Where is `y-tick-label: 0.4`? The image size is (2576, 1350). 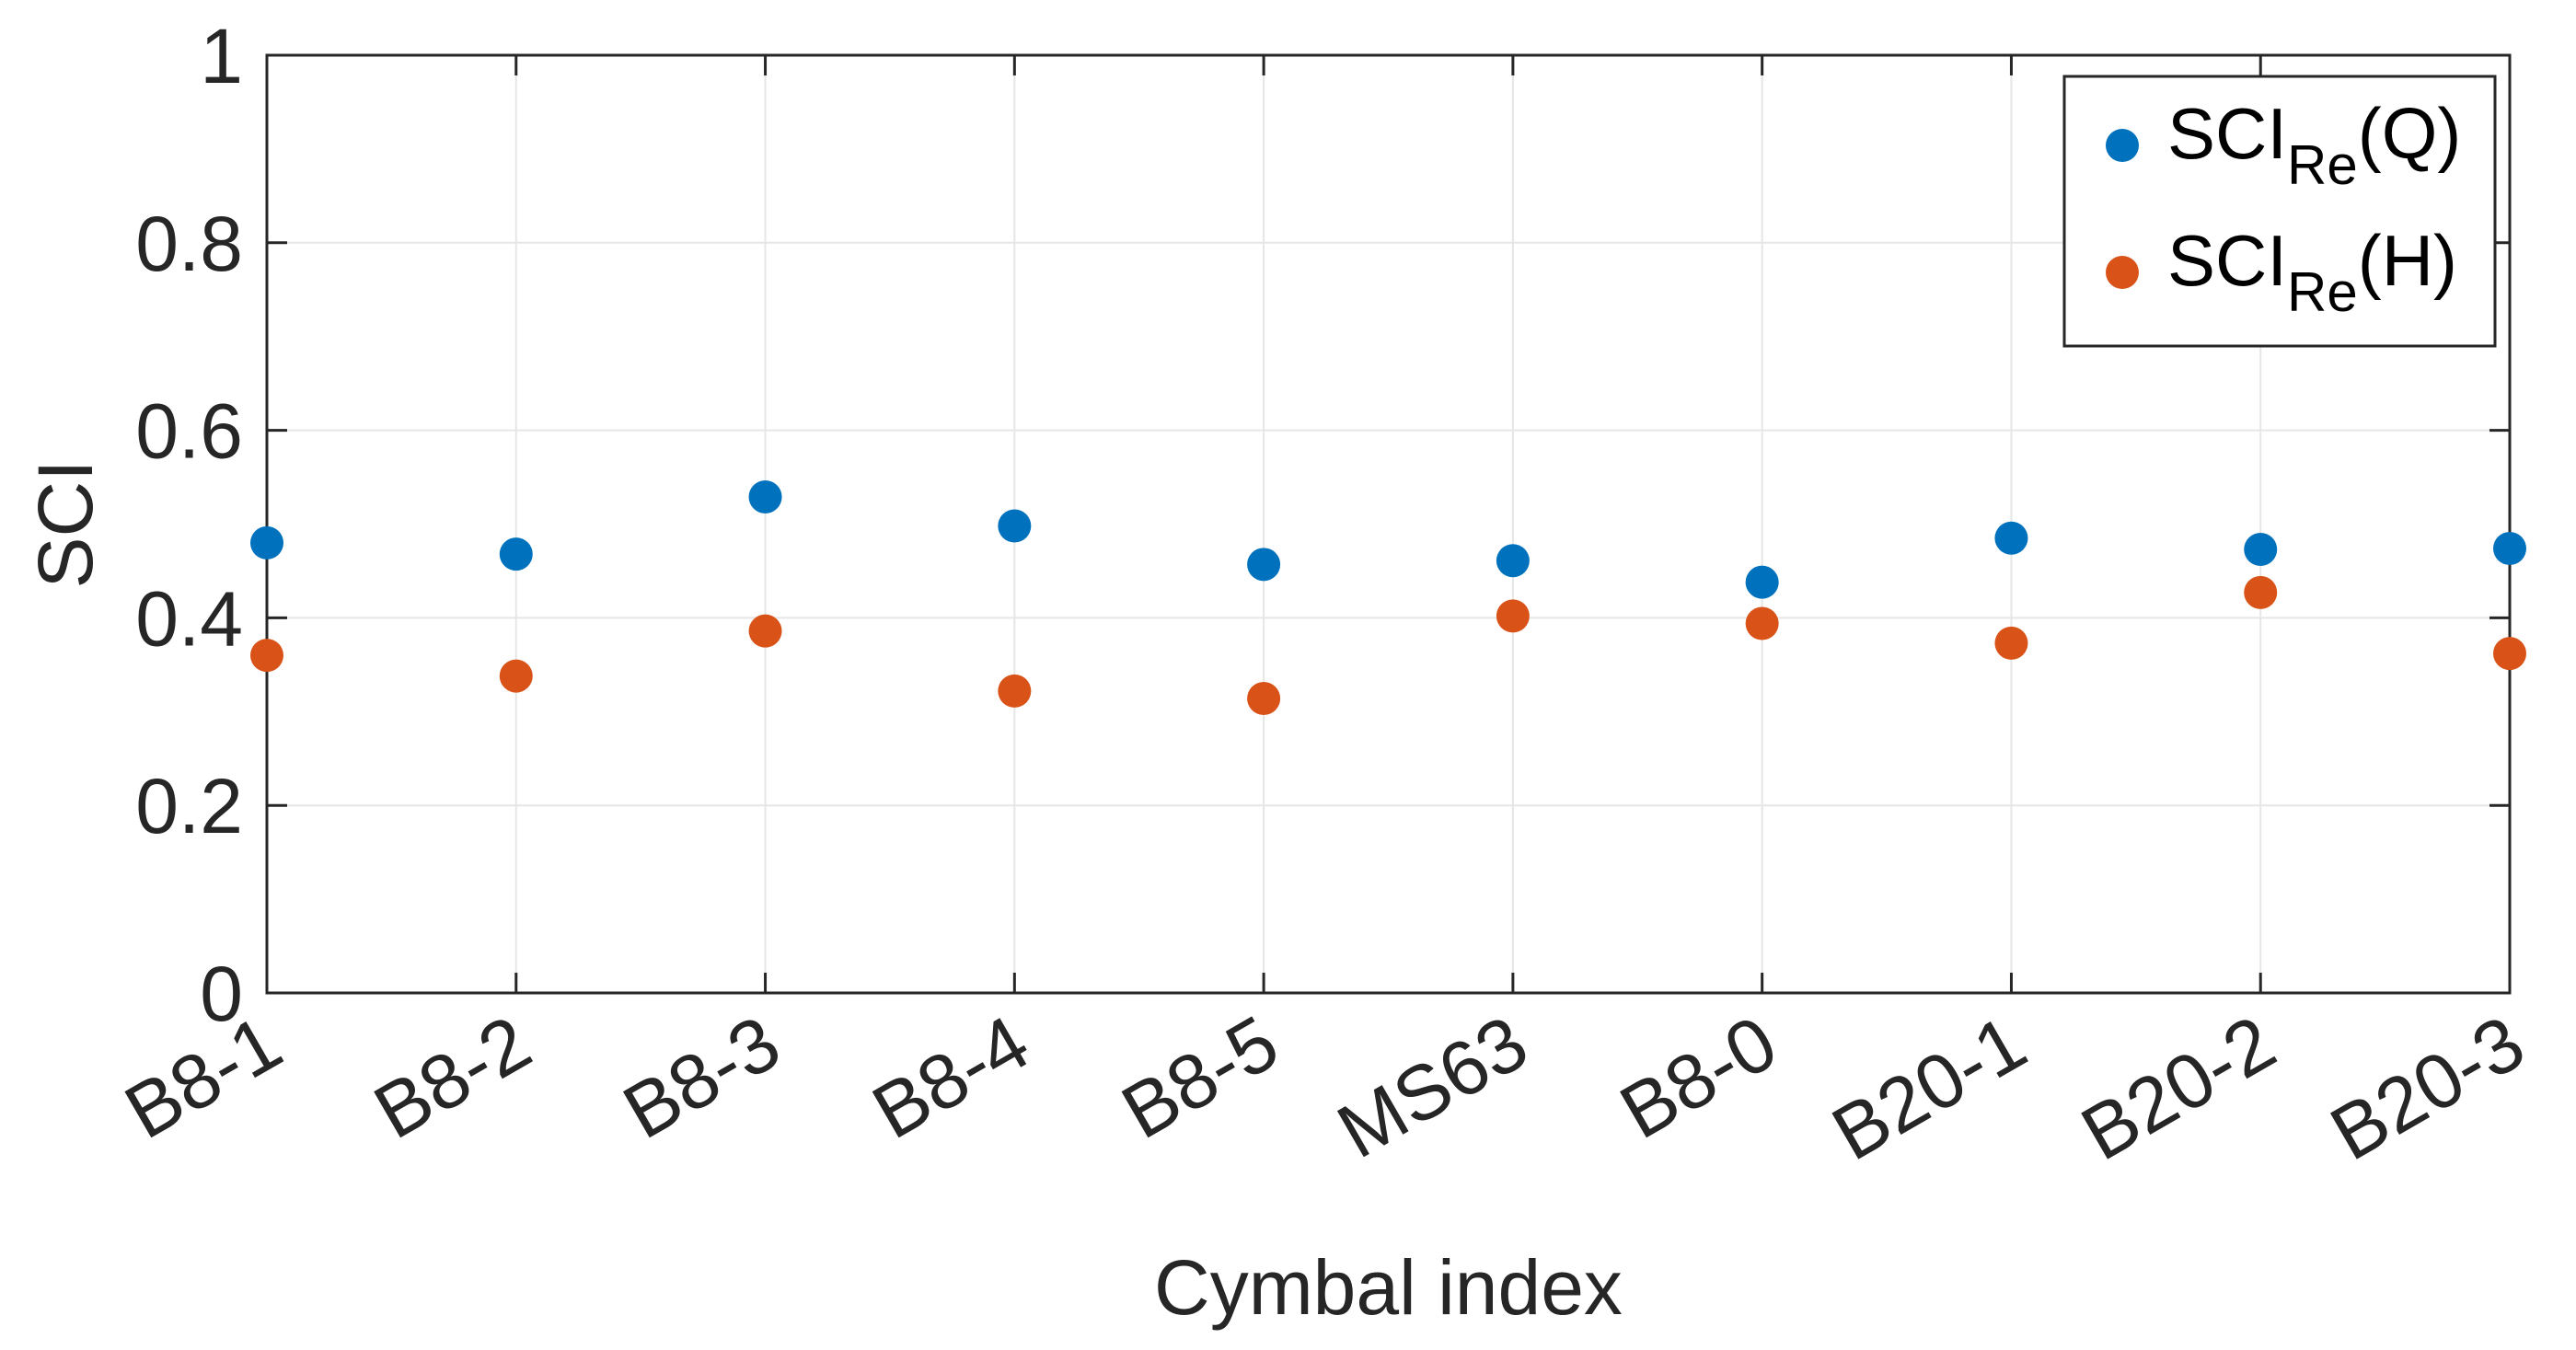 y-tick-label: 0.4 is located at coordinates (189, 618).